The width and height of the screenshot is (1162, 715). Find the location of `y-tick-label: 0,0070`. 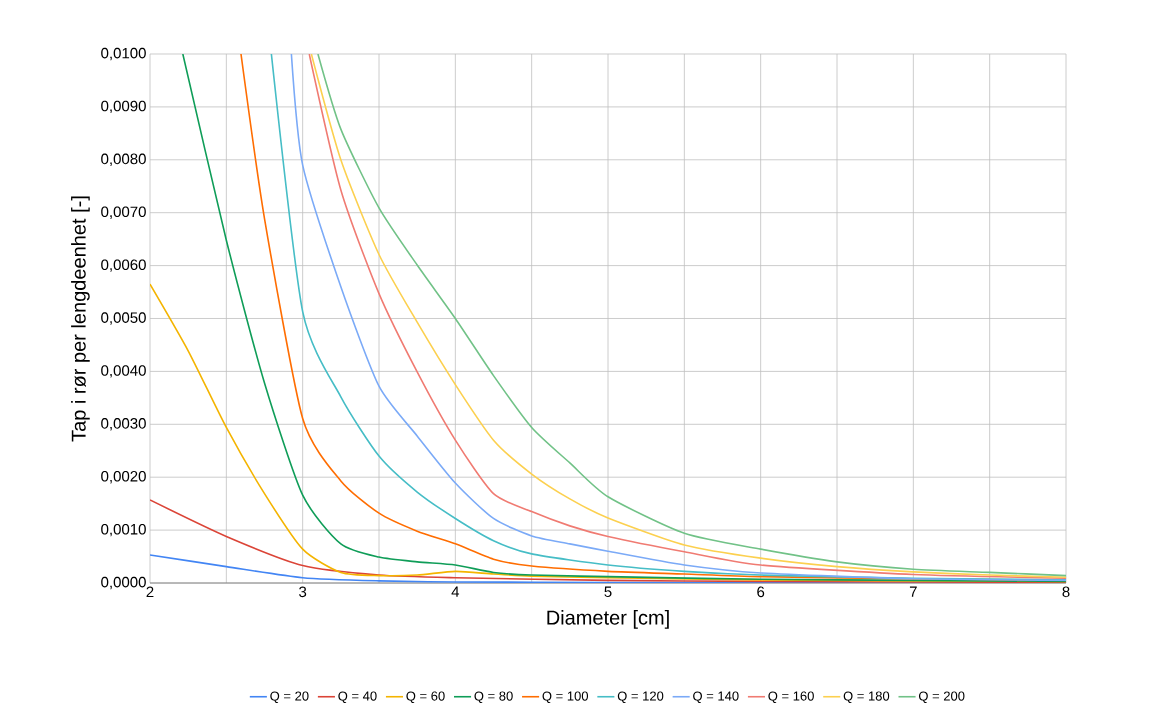

y-tick-label: 0,0070 is located at coordinates (123, 212).